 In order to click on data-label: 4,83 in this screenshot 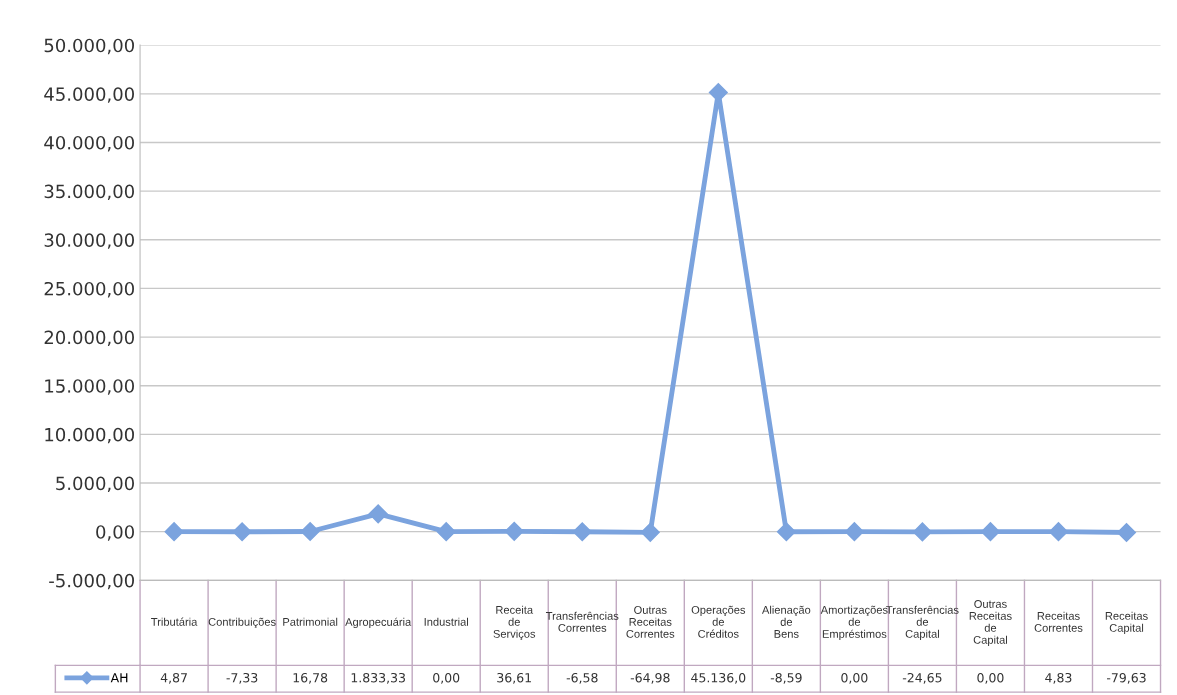, I will do `click(1058, 678)`.